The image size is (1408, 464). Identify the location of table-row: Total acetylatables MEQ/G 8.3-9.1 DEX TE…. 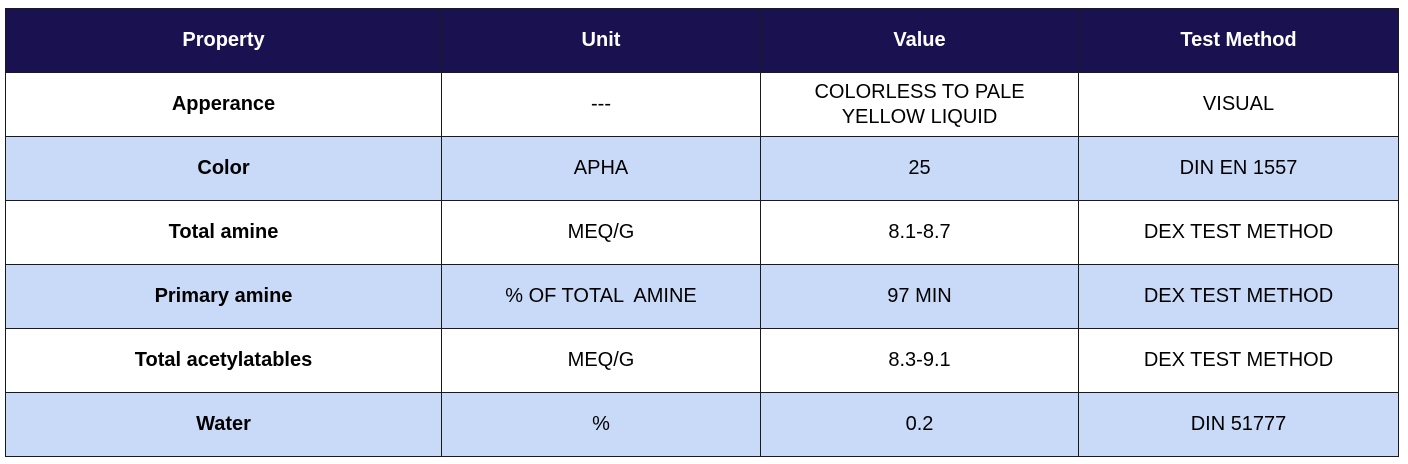
(702, 360).